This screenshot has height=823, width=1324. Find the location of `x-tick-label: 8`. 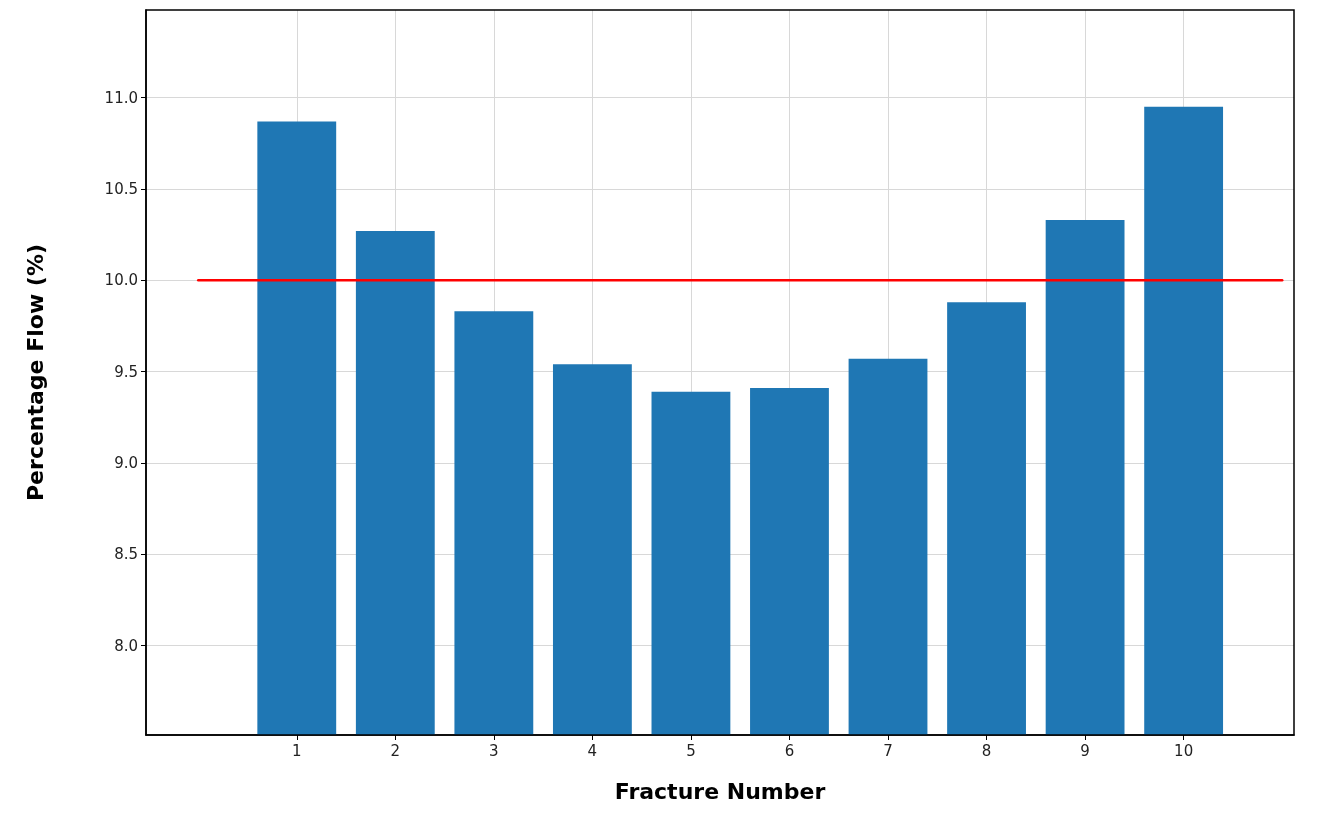

x-tick-label: 8 is located at coordinates (986, 750).